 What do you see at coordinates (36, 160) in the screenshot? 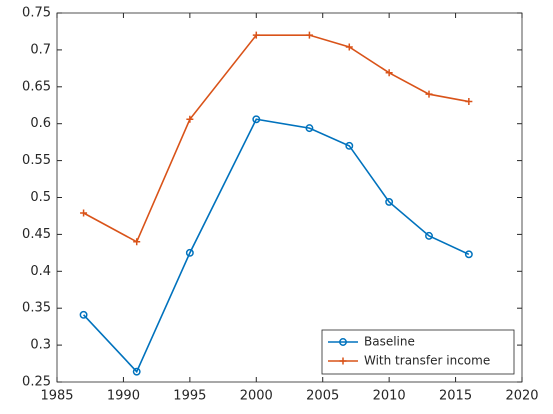
I see `y-tick-label: 0.55` at bounding box center [36, 160].